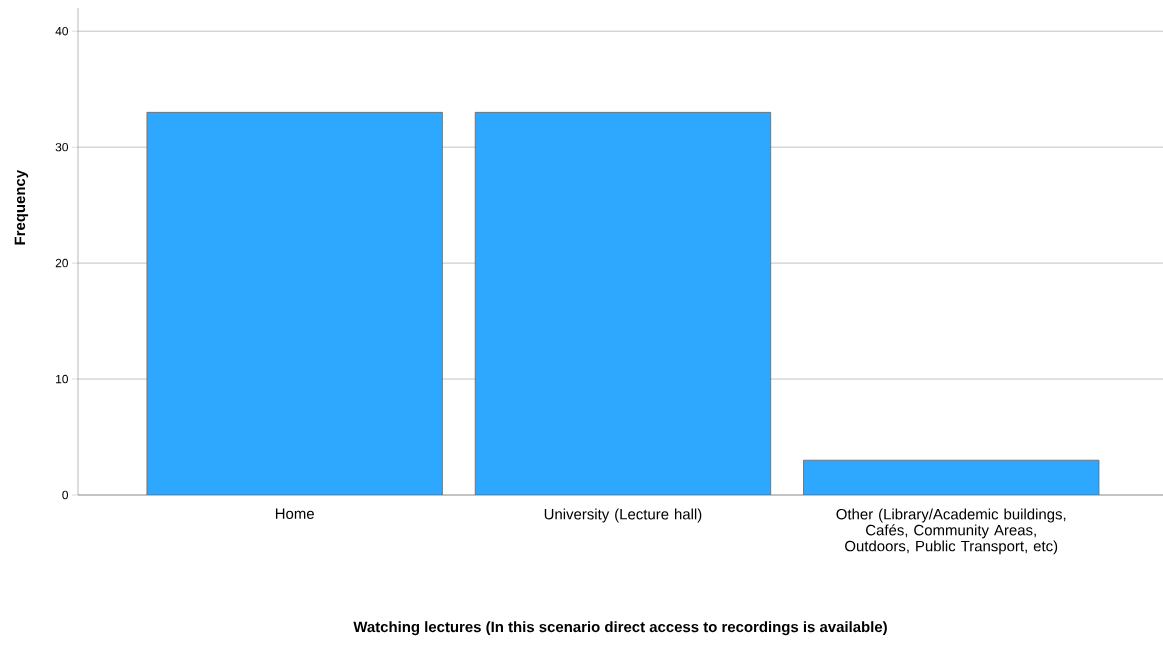 This screenshot has height=645, width=1163. I want to click on y-tick-label: 30, so click(62, 147).